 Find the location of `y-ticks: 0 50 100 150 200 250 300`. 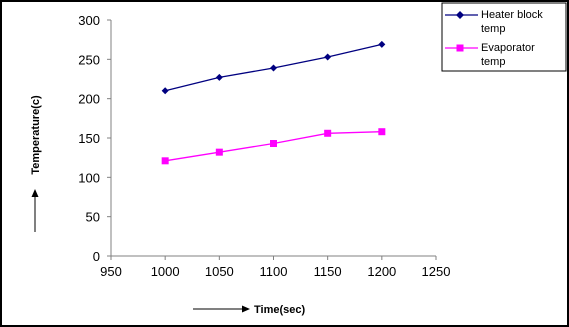

y-ticks: 0 50 100 150 200 250 300 is located at coordinates (94, 138).